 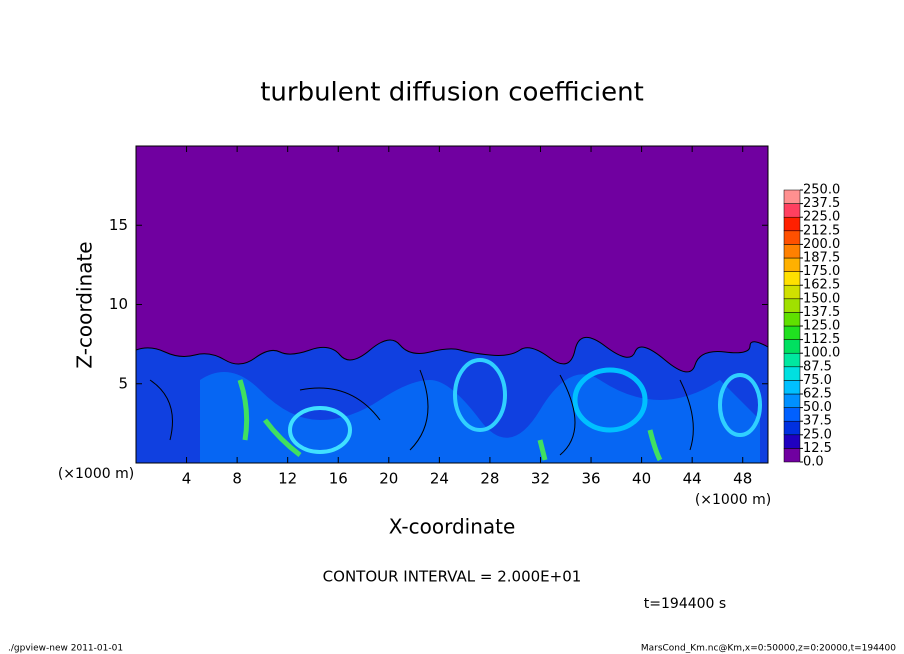 What do you see at coordinates (821, 326) in the screenshot?
I see `colorbar-label: 125.0` at bounding box center [821, 326].